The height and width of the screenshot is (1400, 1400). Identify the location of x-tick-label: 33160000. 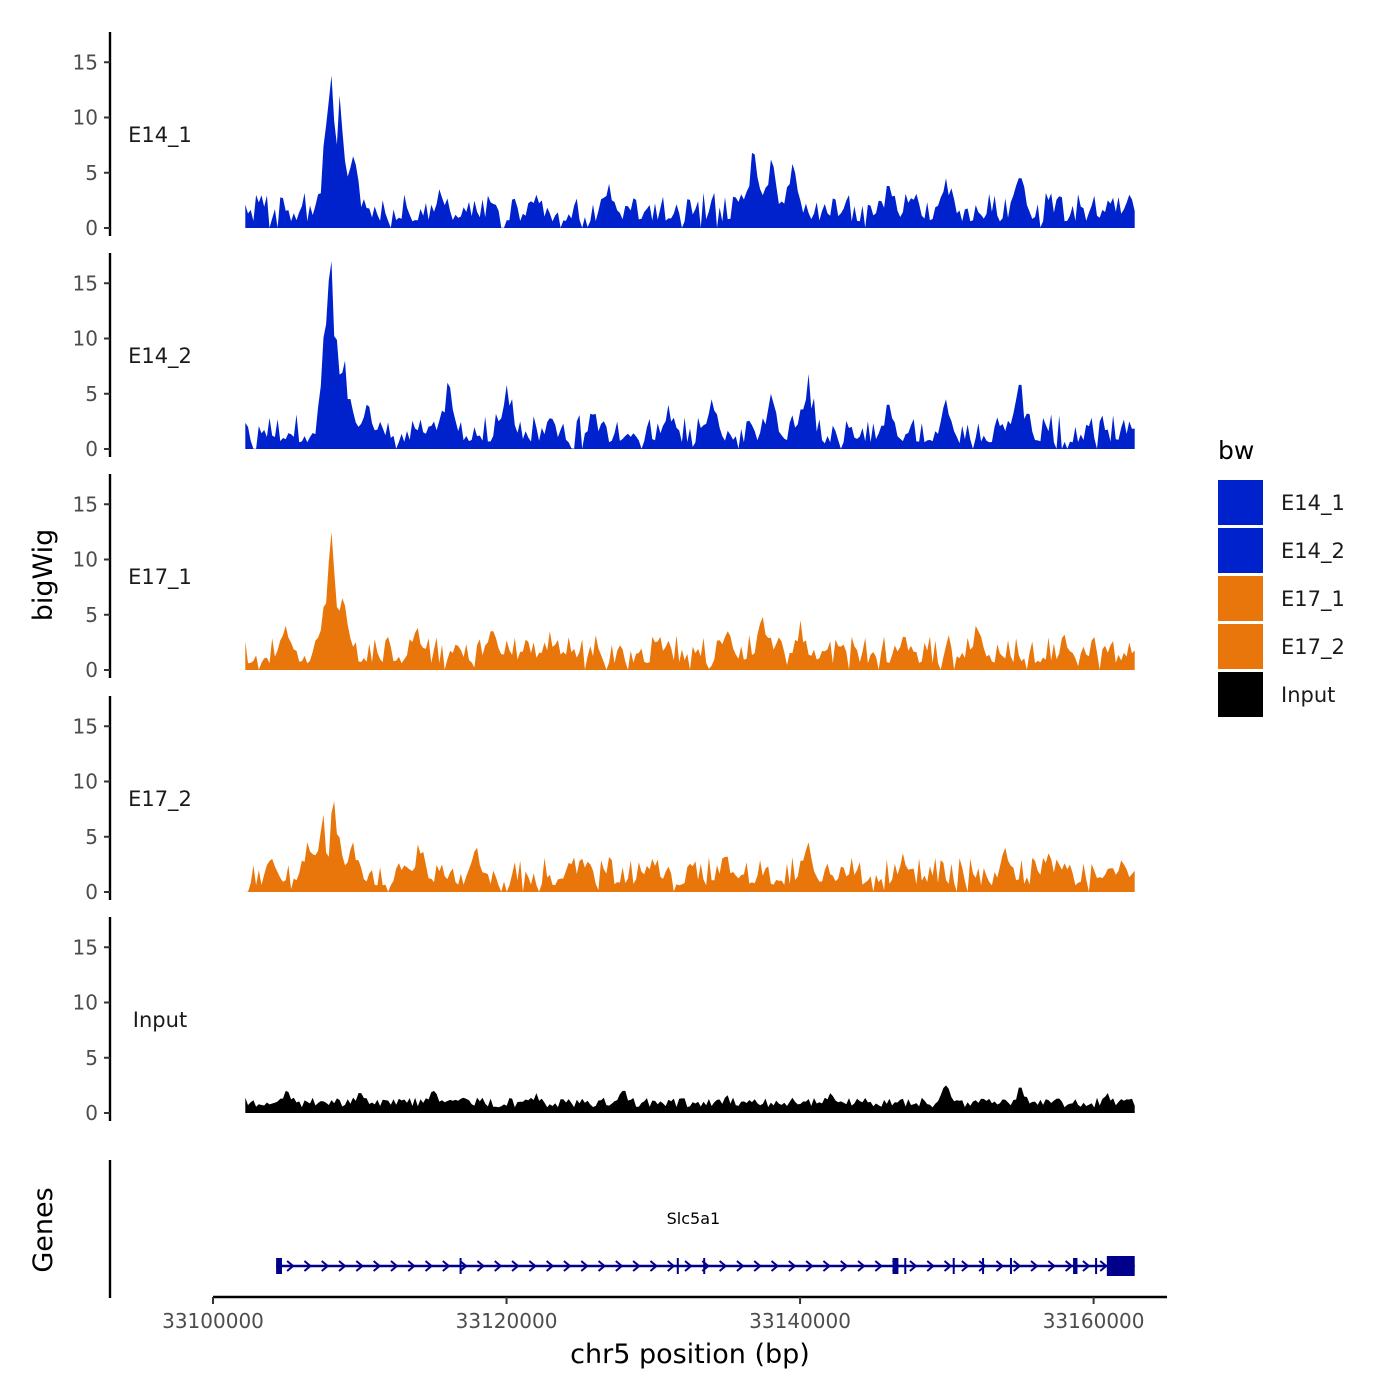
(1094, 1321).